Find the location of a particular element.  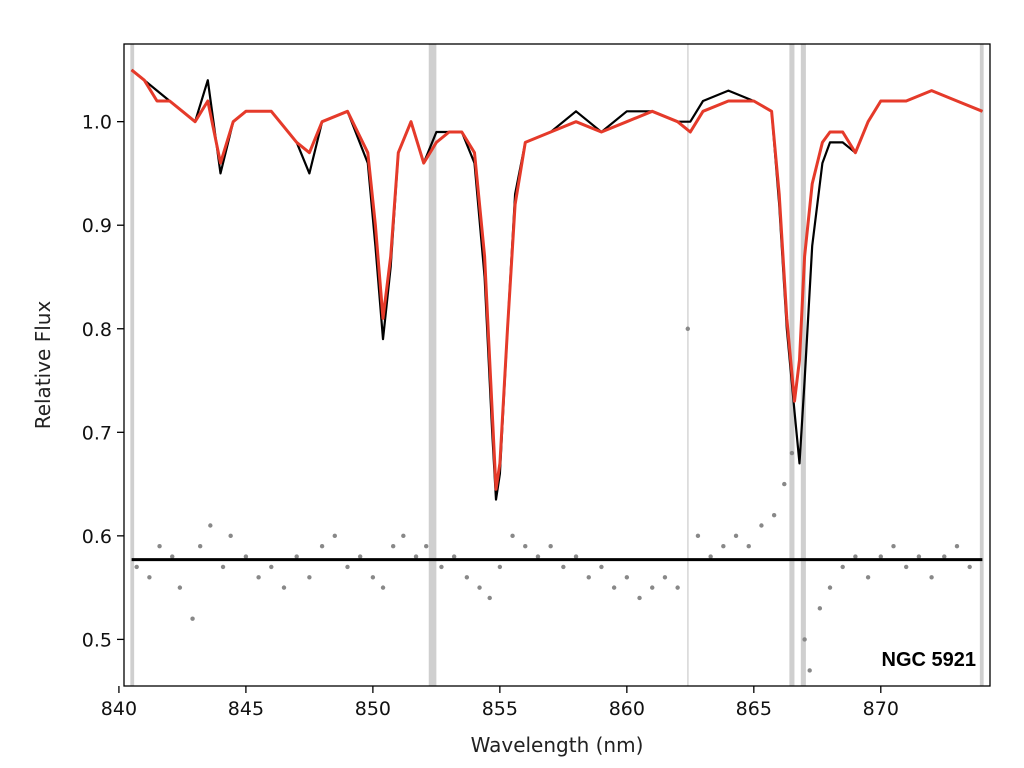

x-tick-label: 845 is located at coordinates (246, 709).